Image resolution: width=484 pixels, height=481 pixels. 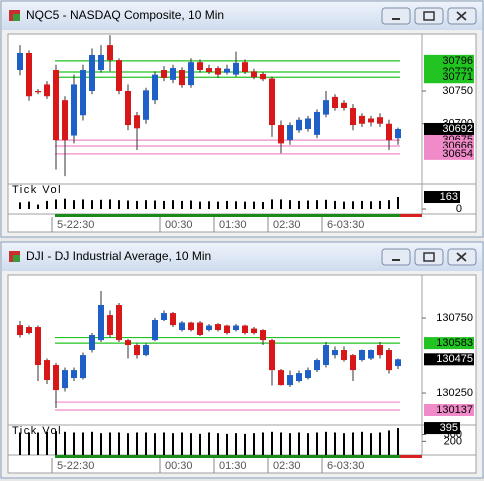 What do you see at coordinates (345, 466) in the screenshot?
I see `x-tick-label: 6-03:30` at bounding box center [345, 466].